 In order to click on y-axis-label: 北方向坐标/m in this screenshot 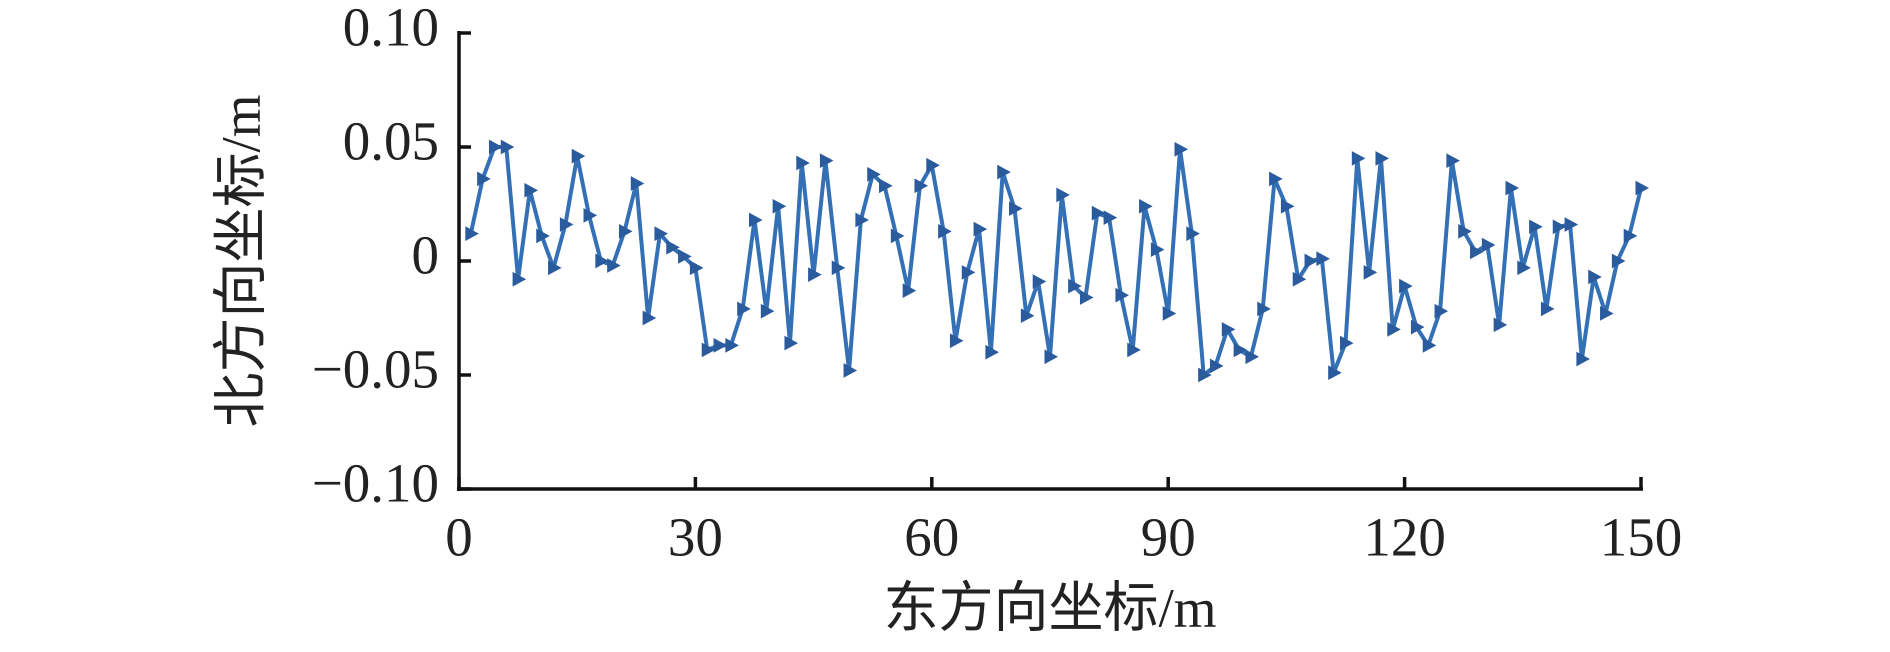, I will do `click(241, 260)`.